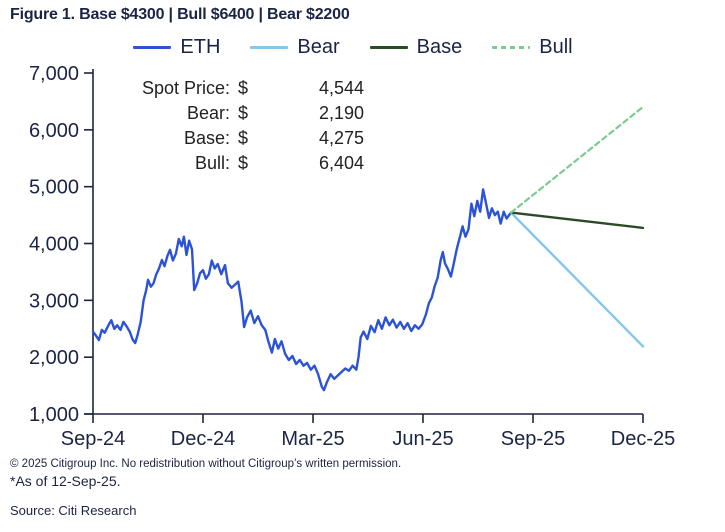 The height and width of the screenshot is (532, 725). What do you see at coordinates (341, 88) in the screenshot?
I see `annotation-value: 4,544` at bounding box center [341, 88].